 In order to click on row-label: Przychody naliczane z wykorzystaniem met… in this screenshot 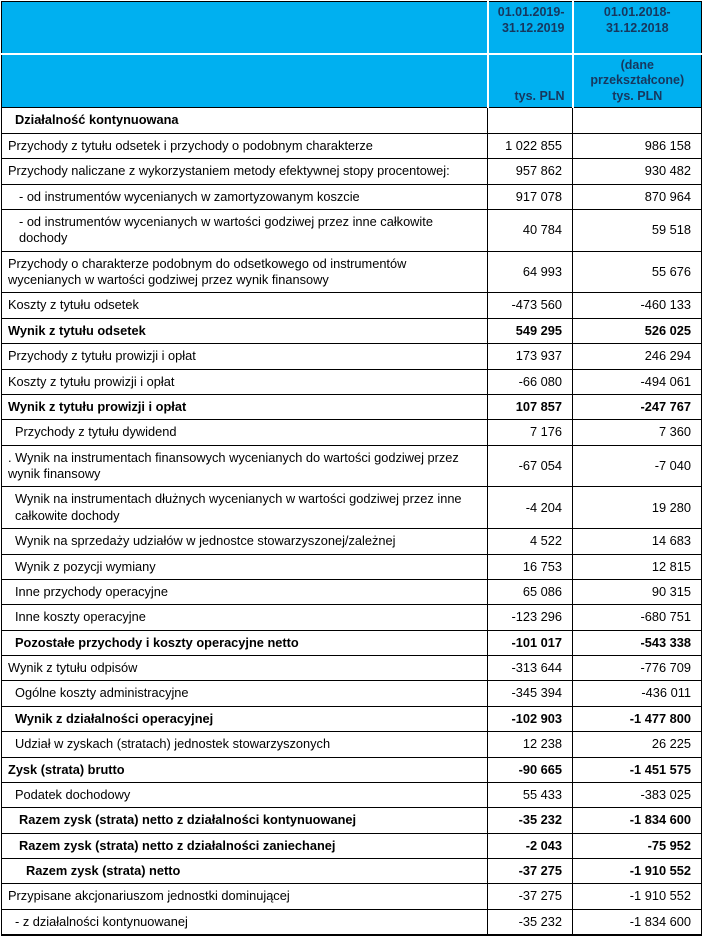, I will do `click(244, 171)`.